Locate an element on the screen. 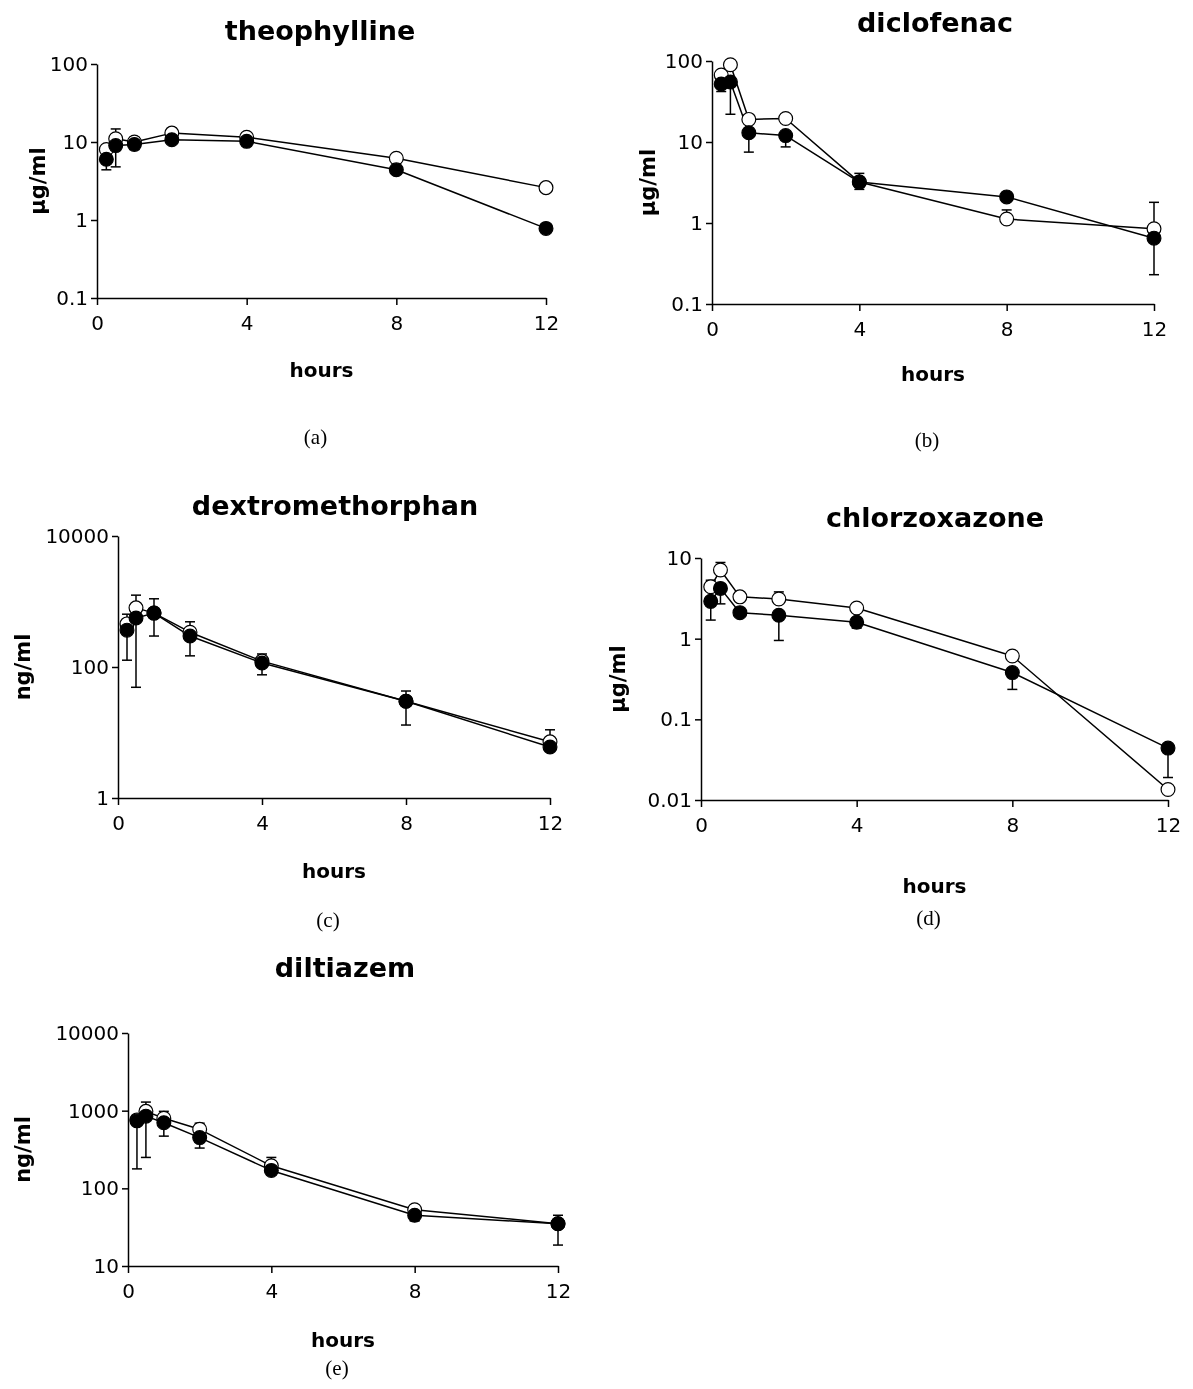 This screenshot has height=1389, width=1193. y-tick-label: 1000 is located at coordinates (93, 1110).